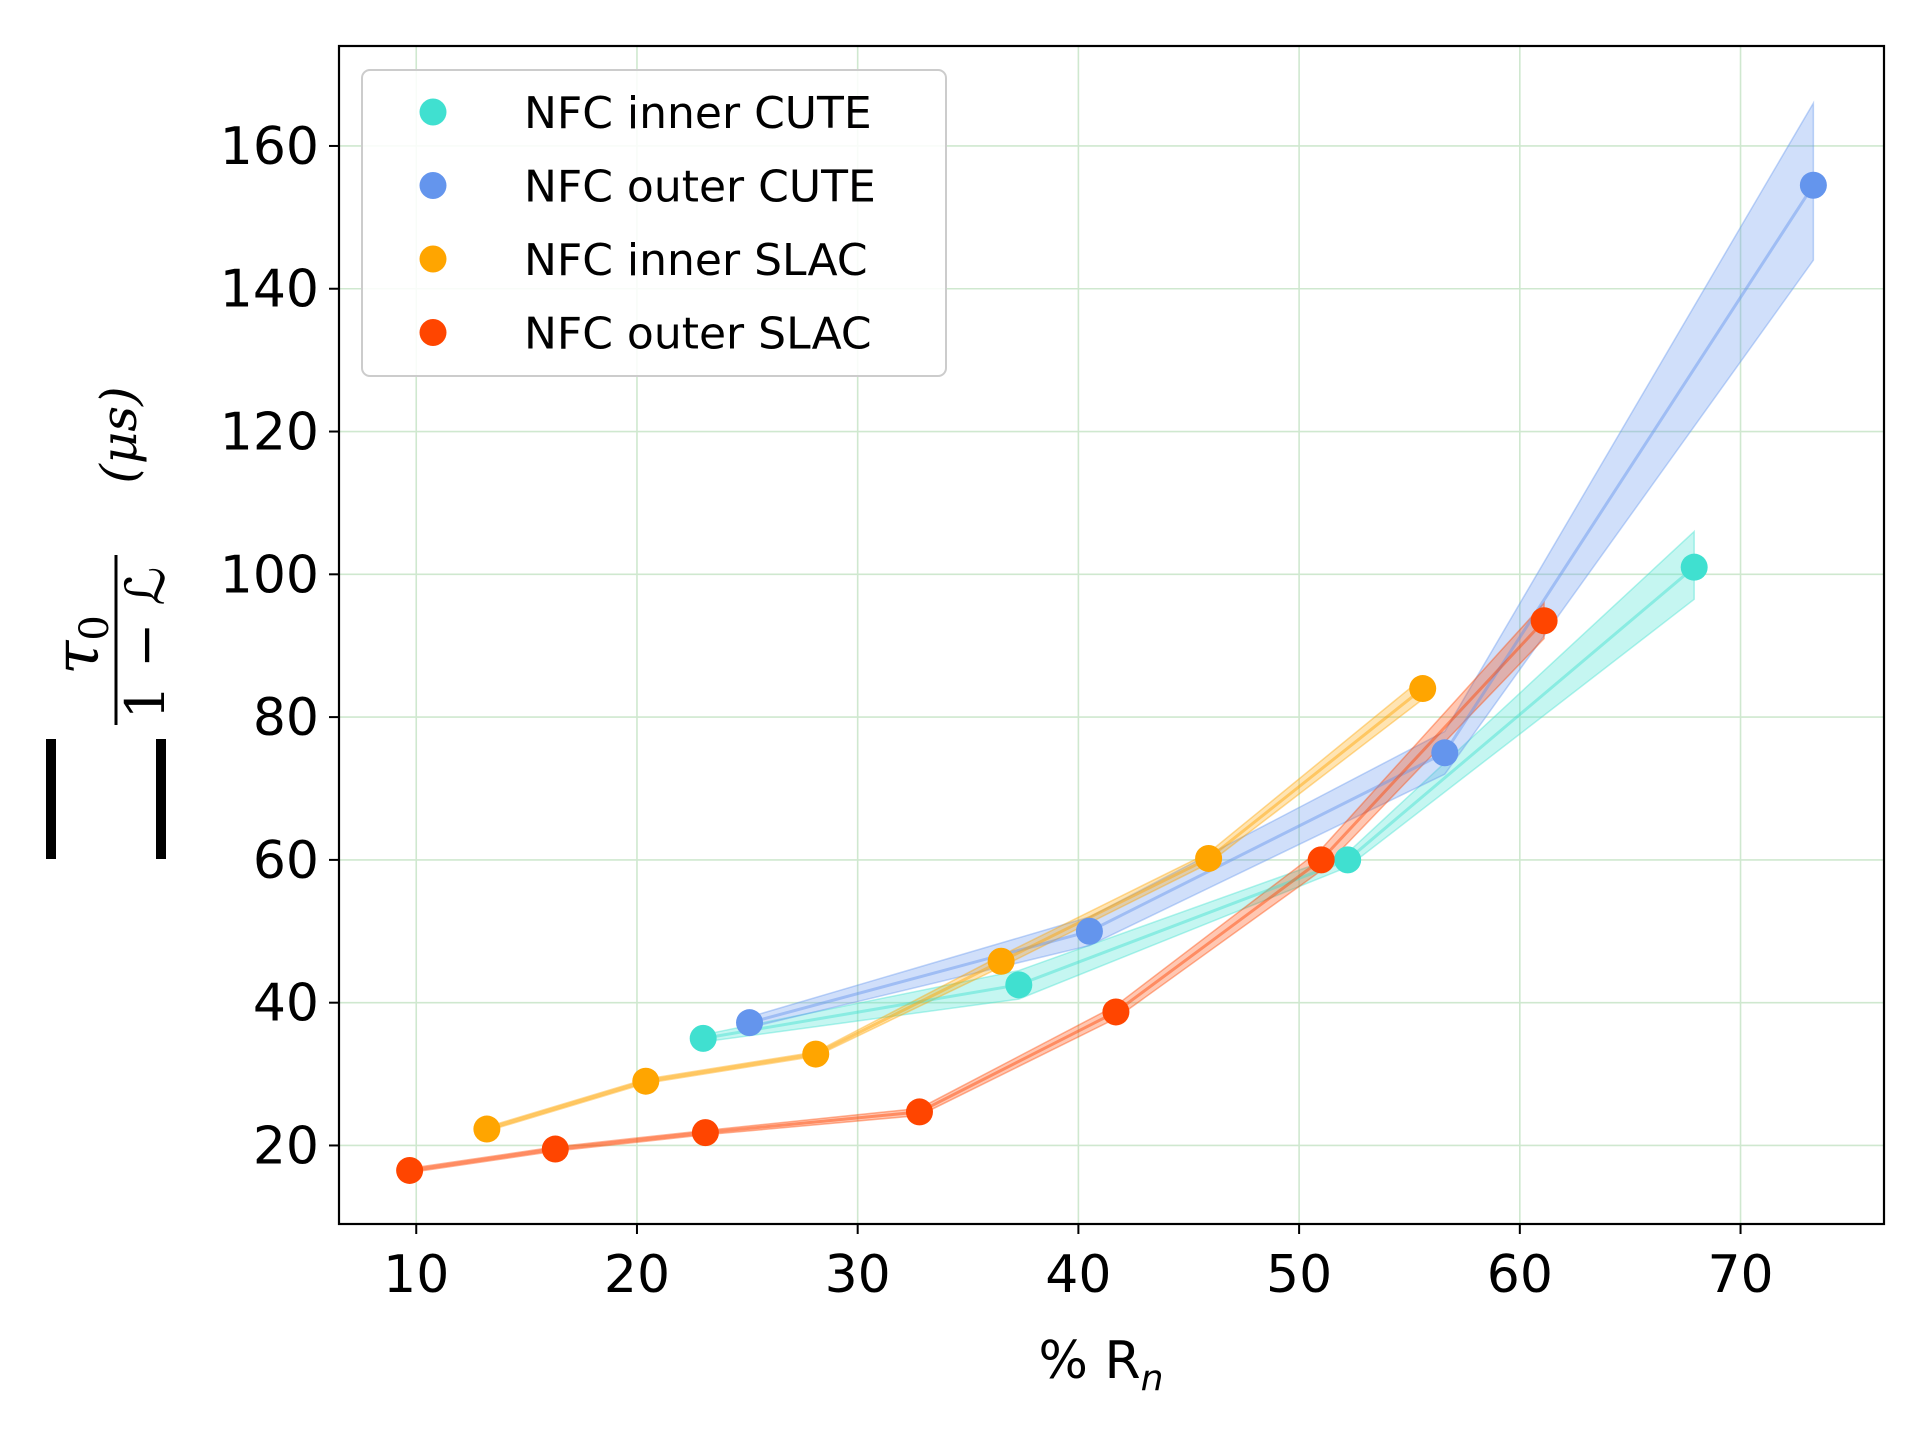 This screenshot has width=1920, height=1440. Describe the element at coordinates (433, 332) in the screenshot. I see `nfc-outer-slac-legend-marker` at that location.